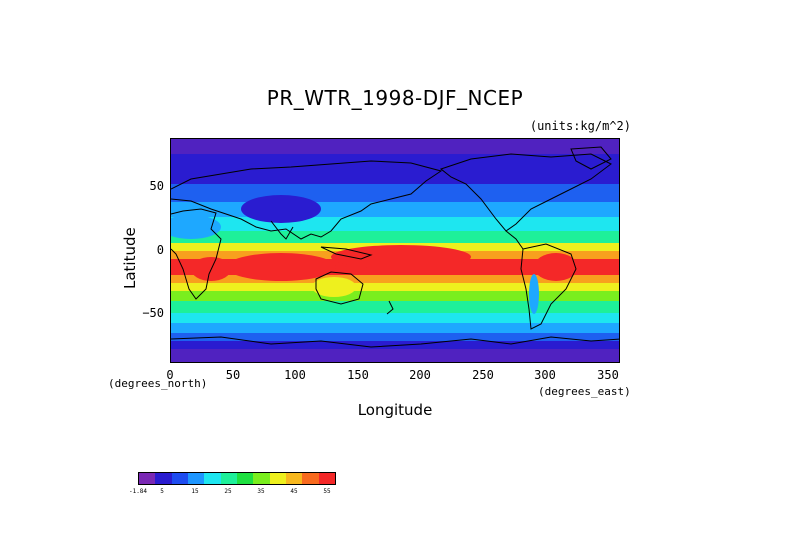 The image size is (789, 558). I want to click on band-humid-south, so click(395, 287).